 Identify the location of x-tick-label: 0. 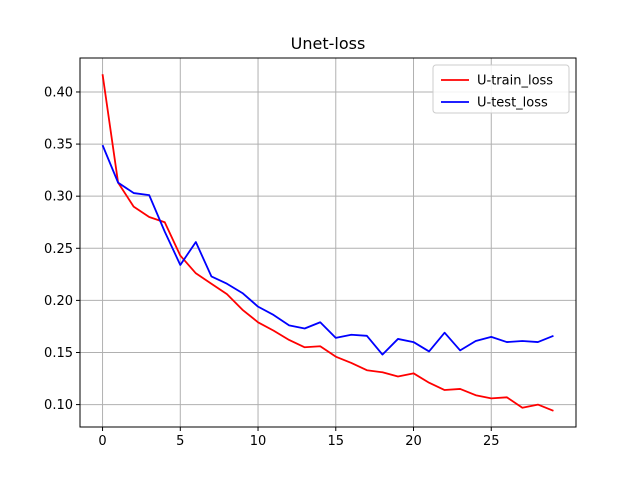
(102, 441).